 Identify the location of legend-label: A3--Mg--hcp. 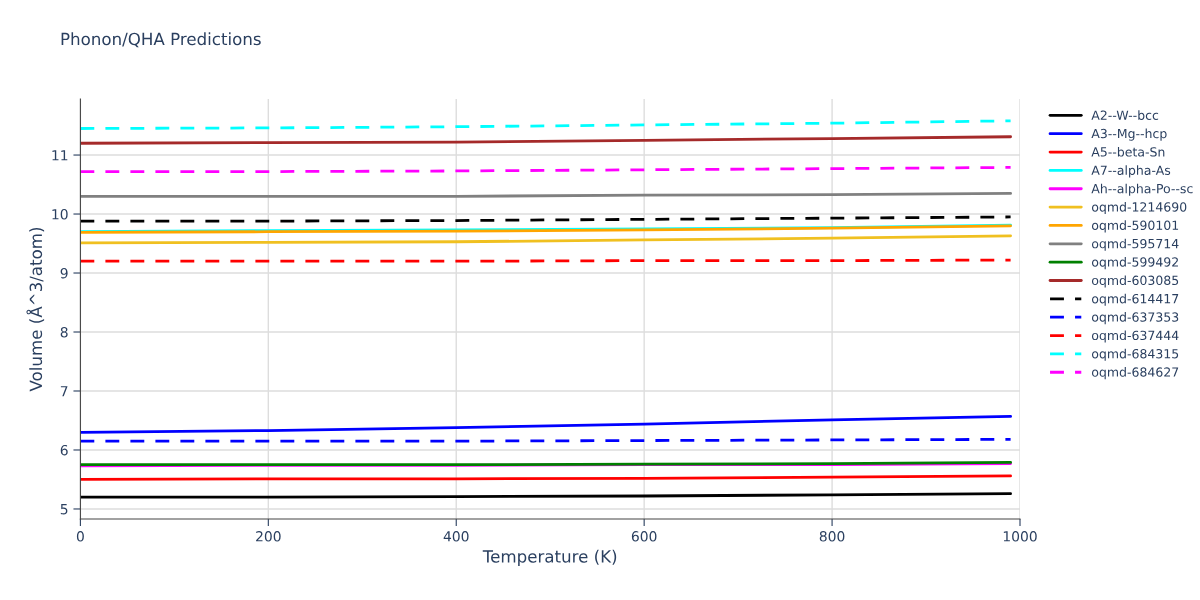
(1129, 134).